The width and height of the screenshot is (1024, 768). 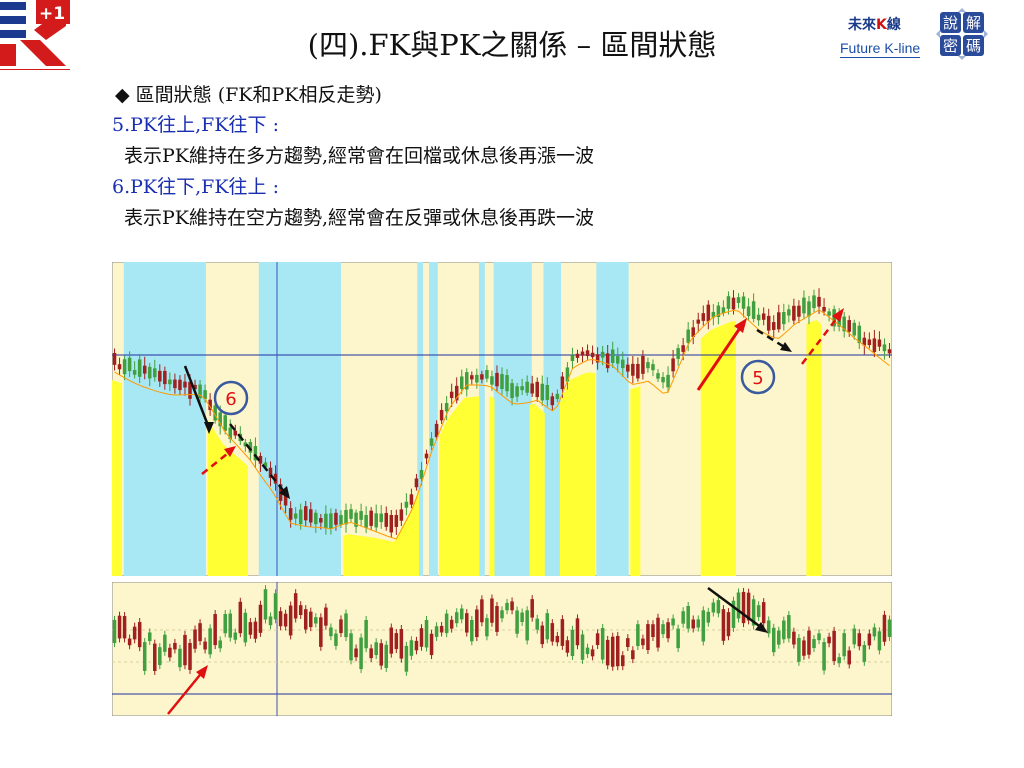 I want to click on svg-text: 說, so click(x=950, y=23).